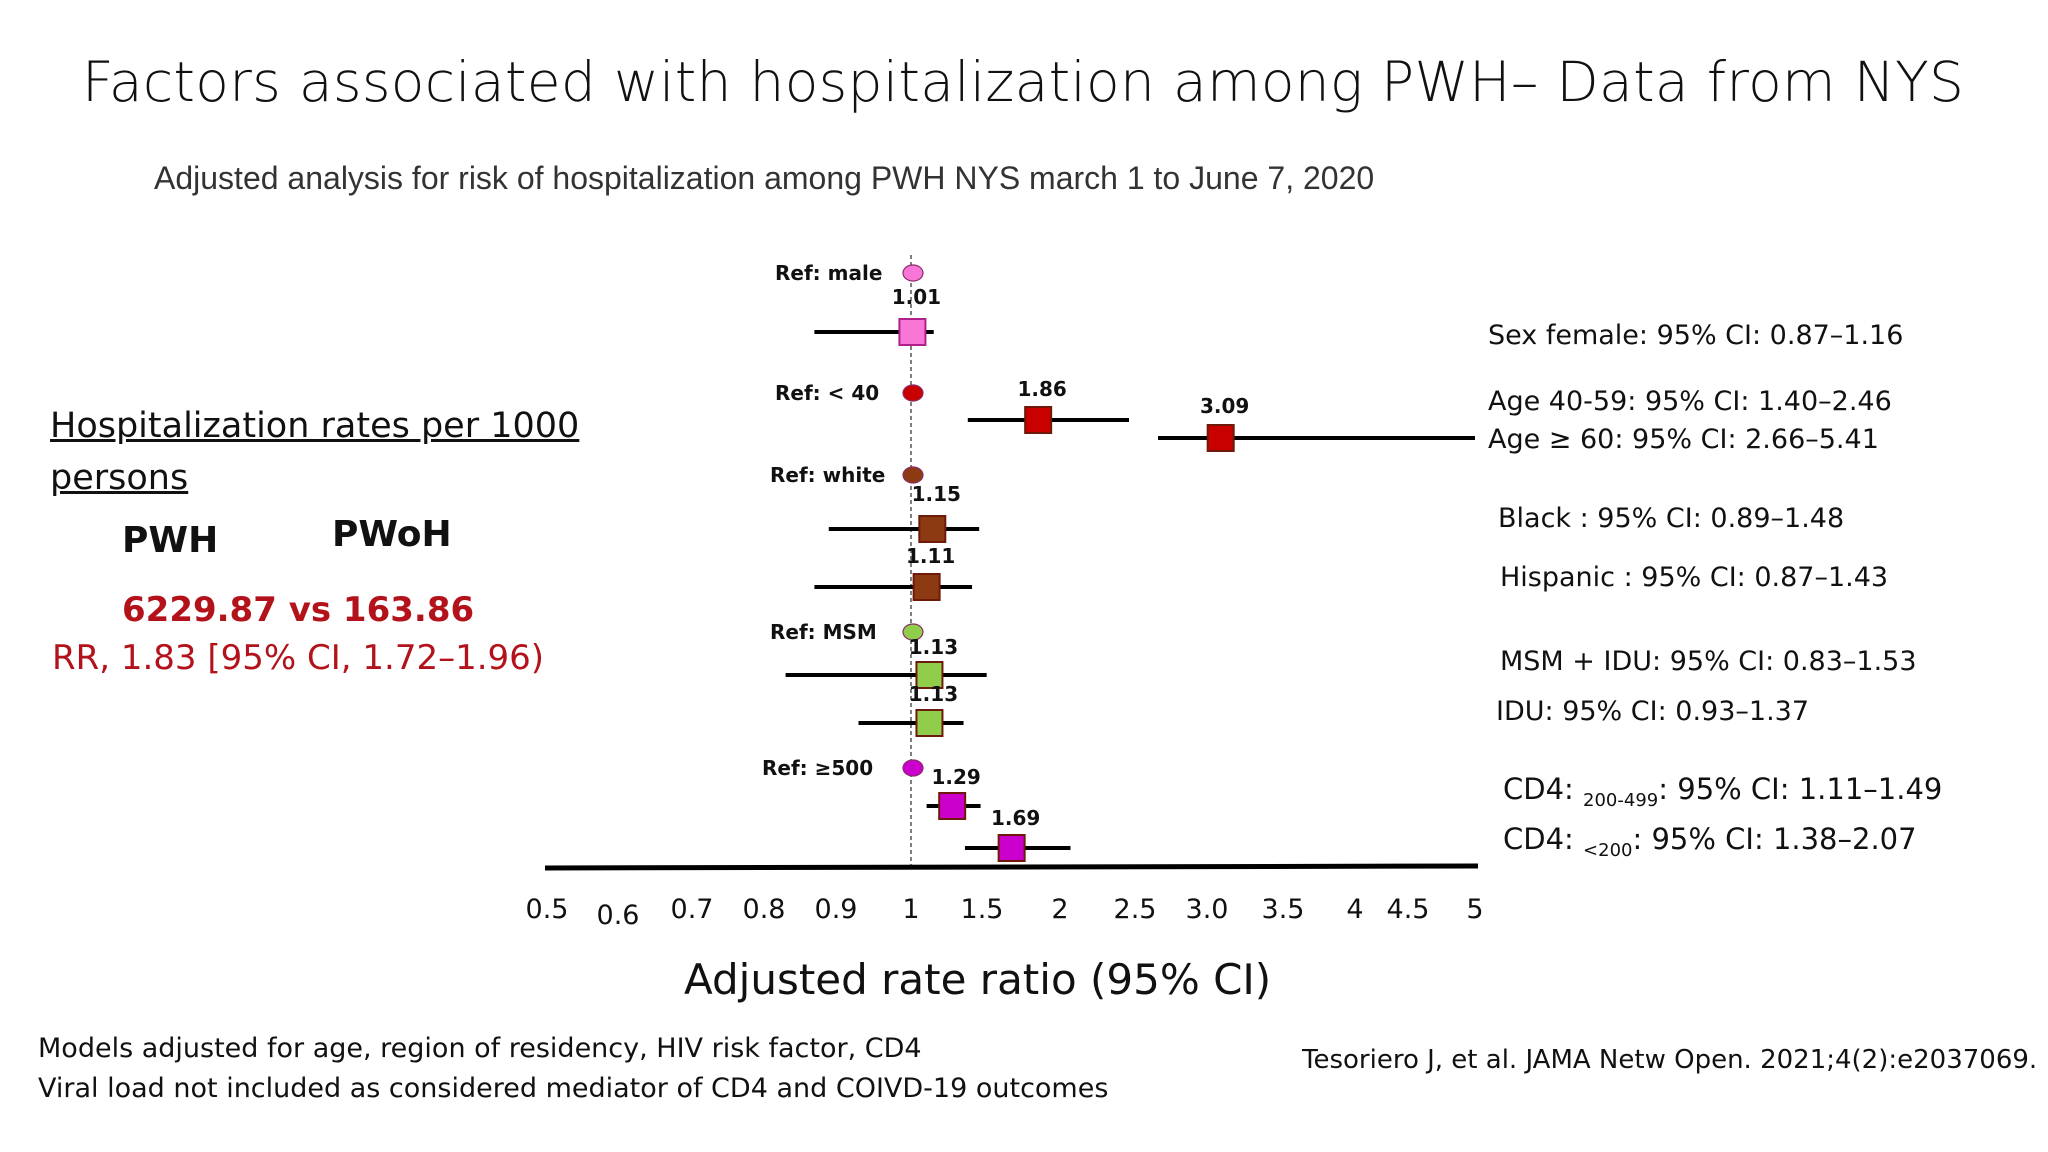 This screenshot has height=1152, width=2048. Describe the element at coordinates (1041, 389) in the screenshot. I see `estimate-label: 1.86` at that location.